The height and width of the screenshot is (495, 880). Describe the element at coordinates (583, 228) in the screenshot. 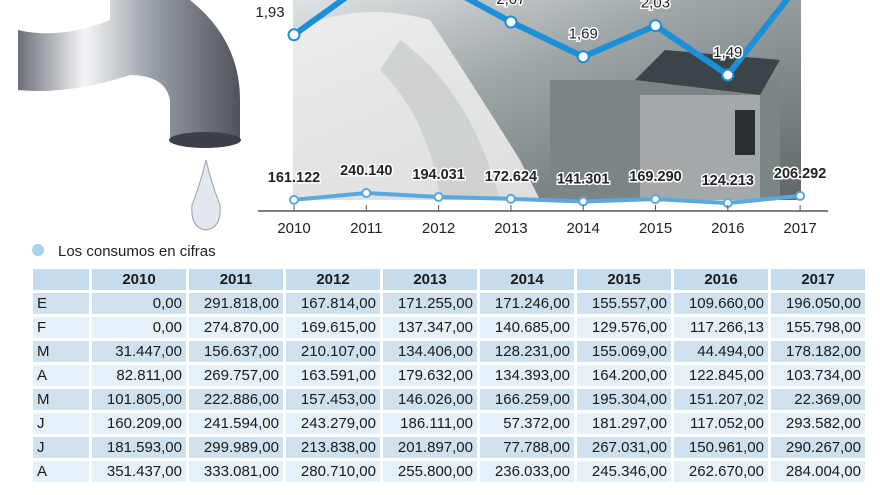

I see `x-tick-label: 2014` at that location.